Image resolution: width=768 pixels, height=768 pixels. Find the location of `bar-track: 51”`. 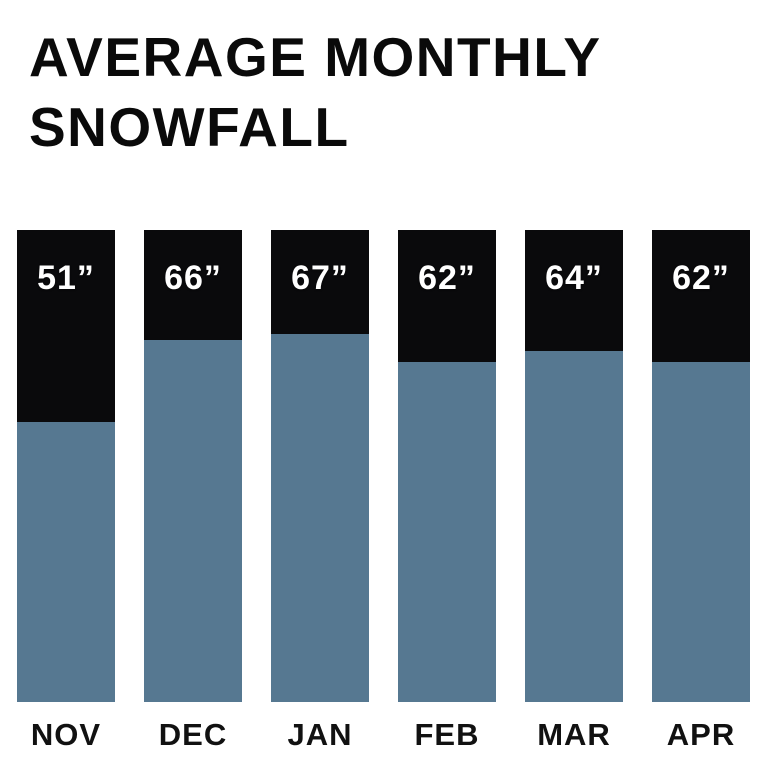

bar-track: 51” is located at coordinates (66, 466).